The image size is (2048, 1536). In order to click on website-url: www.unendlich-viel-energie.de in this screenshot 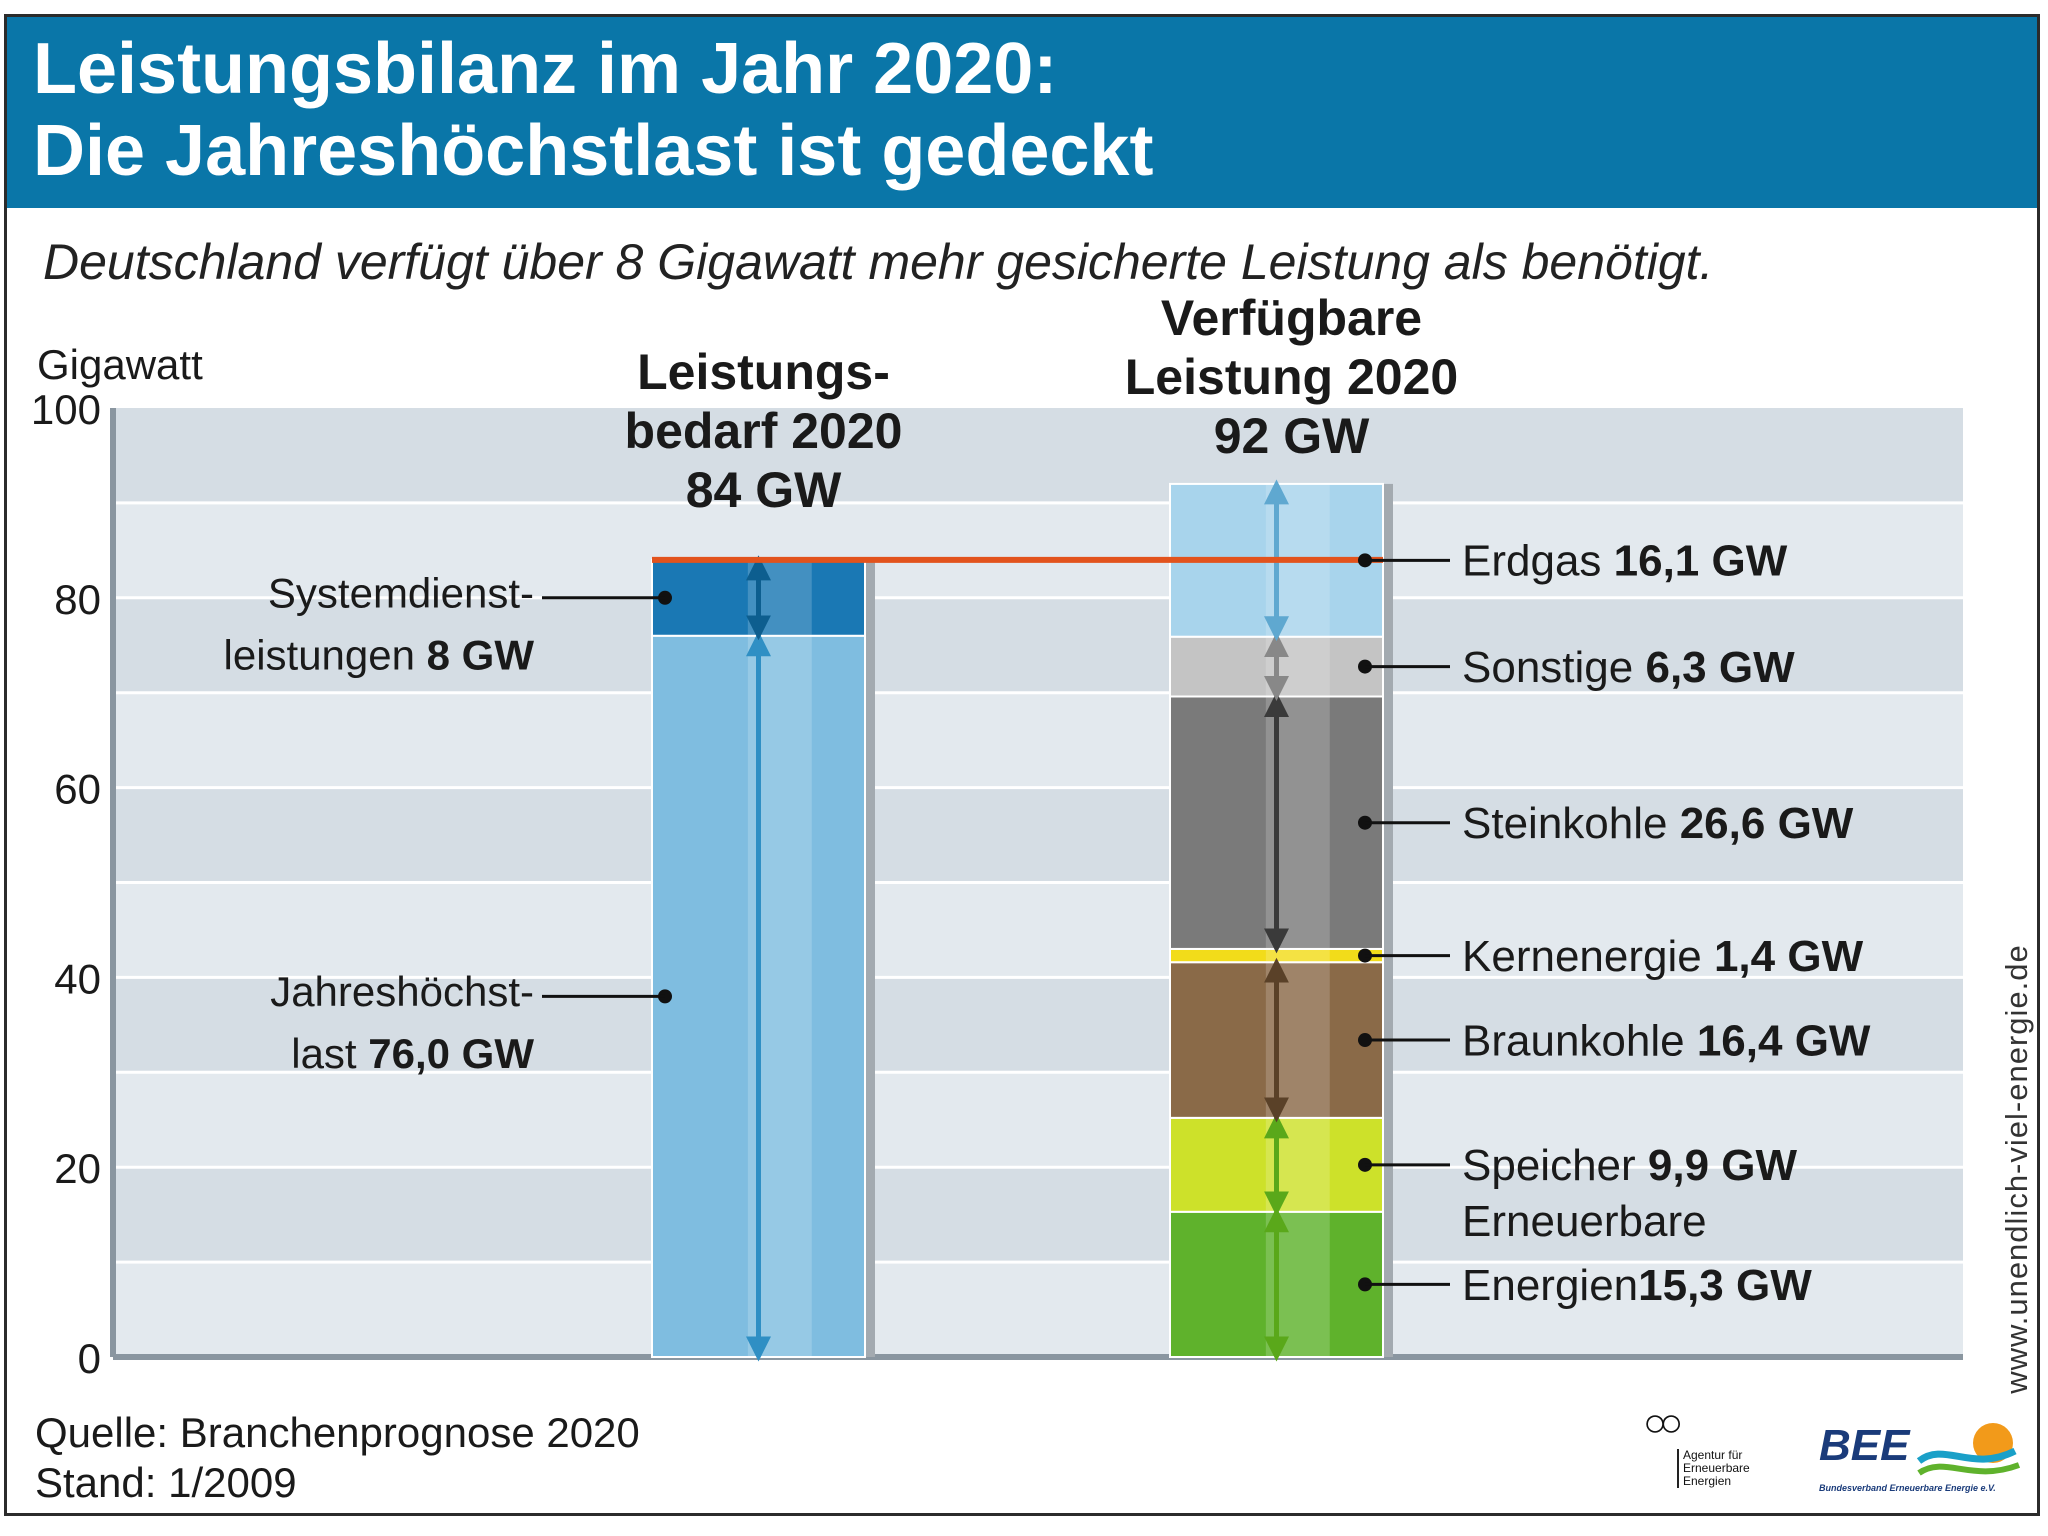, I will do `click(2016, 1169)`.